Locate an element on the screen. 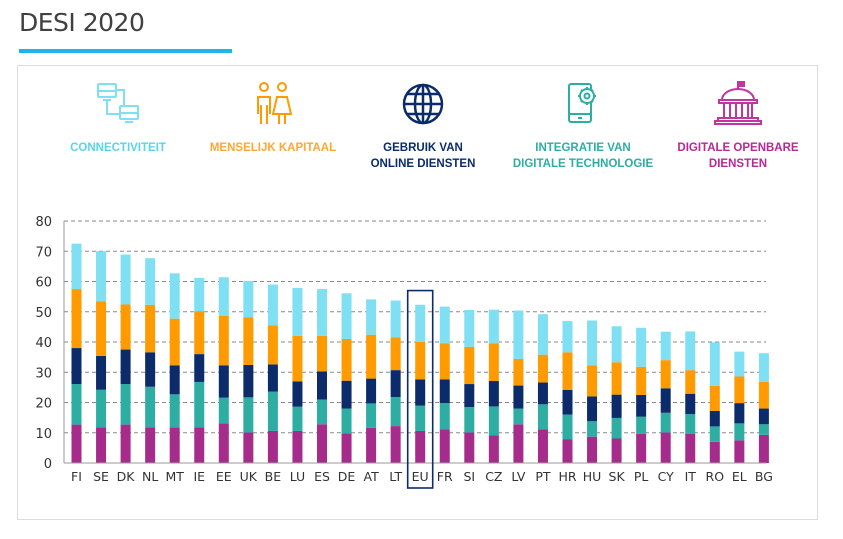 Image resolution: width=843 pixels, height=539 pixels. bar-stack-el is located at coordinates (739, 407).